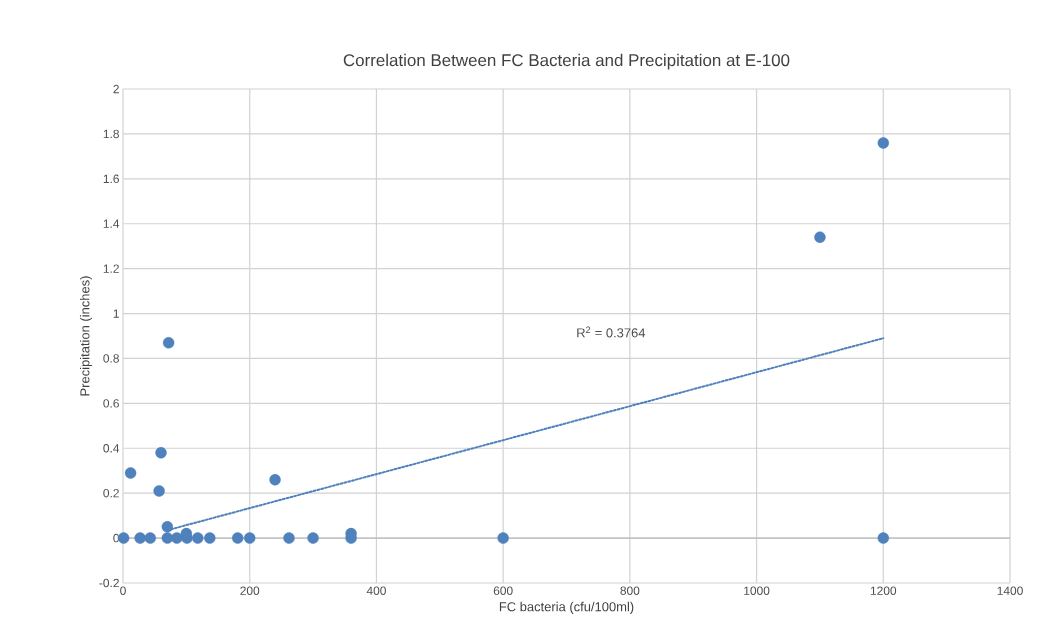  I want to click on y-tick-label: 1.6, so click(111, 179).